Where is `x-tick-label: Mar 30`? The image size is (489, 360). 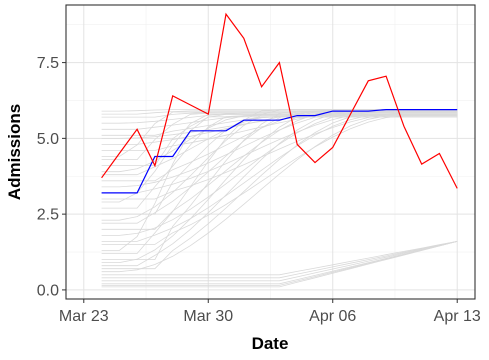 x-tick-label: Mar 30 is located at coordinates (208, 316).